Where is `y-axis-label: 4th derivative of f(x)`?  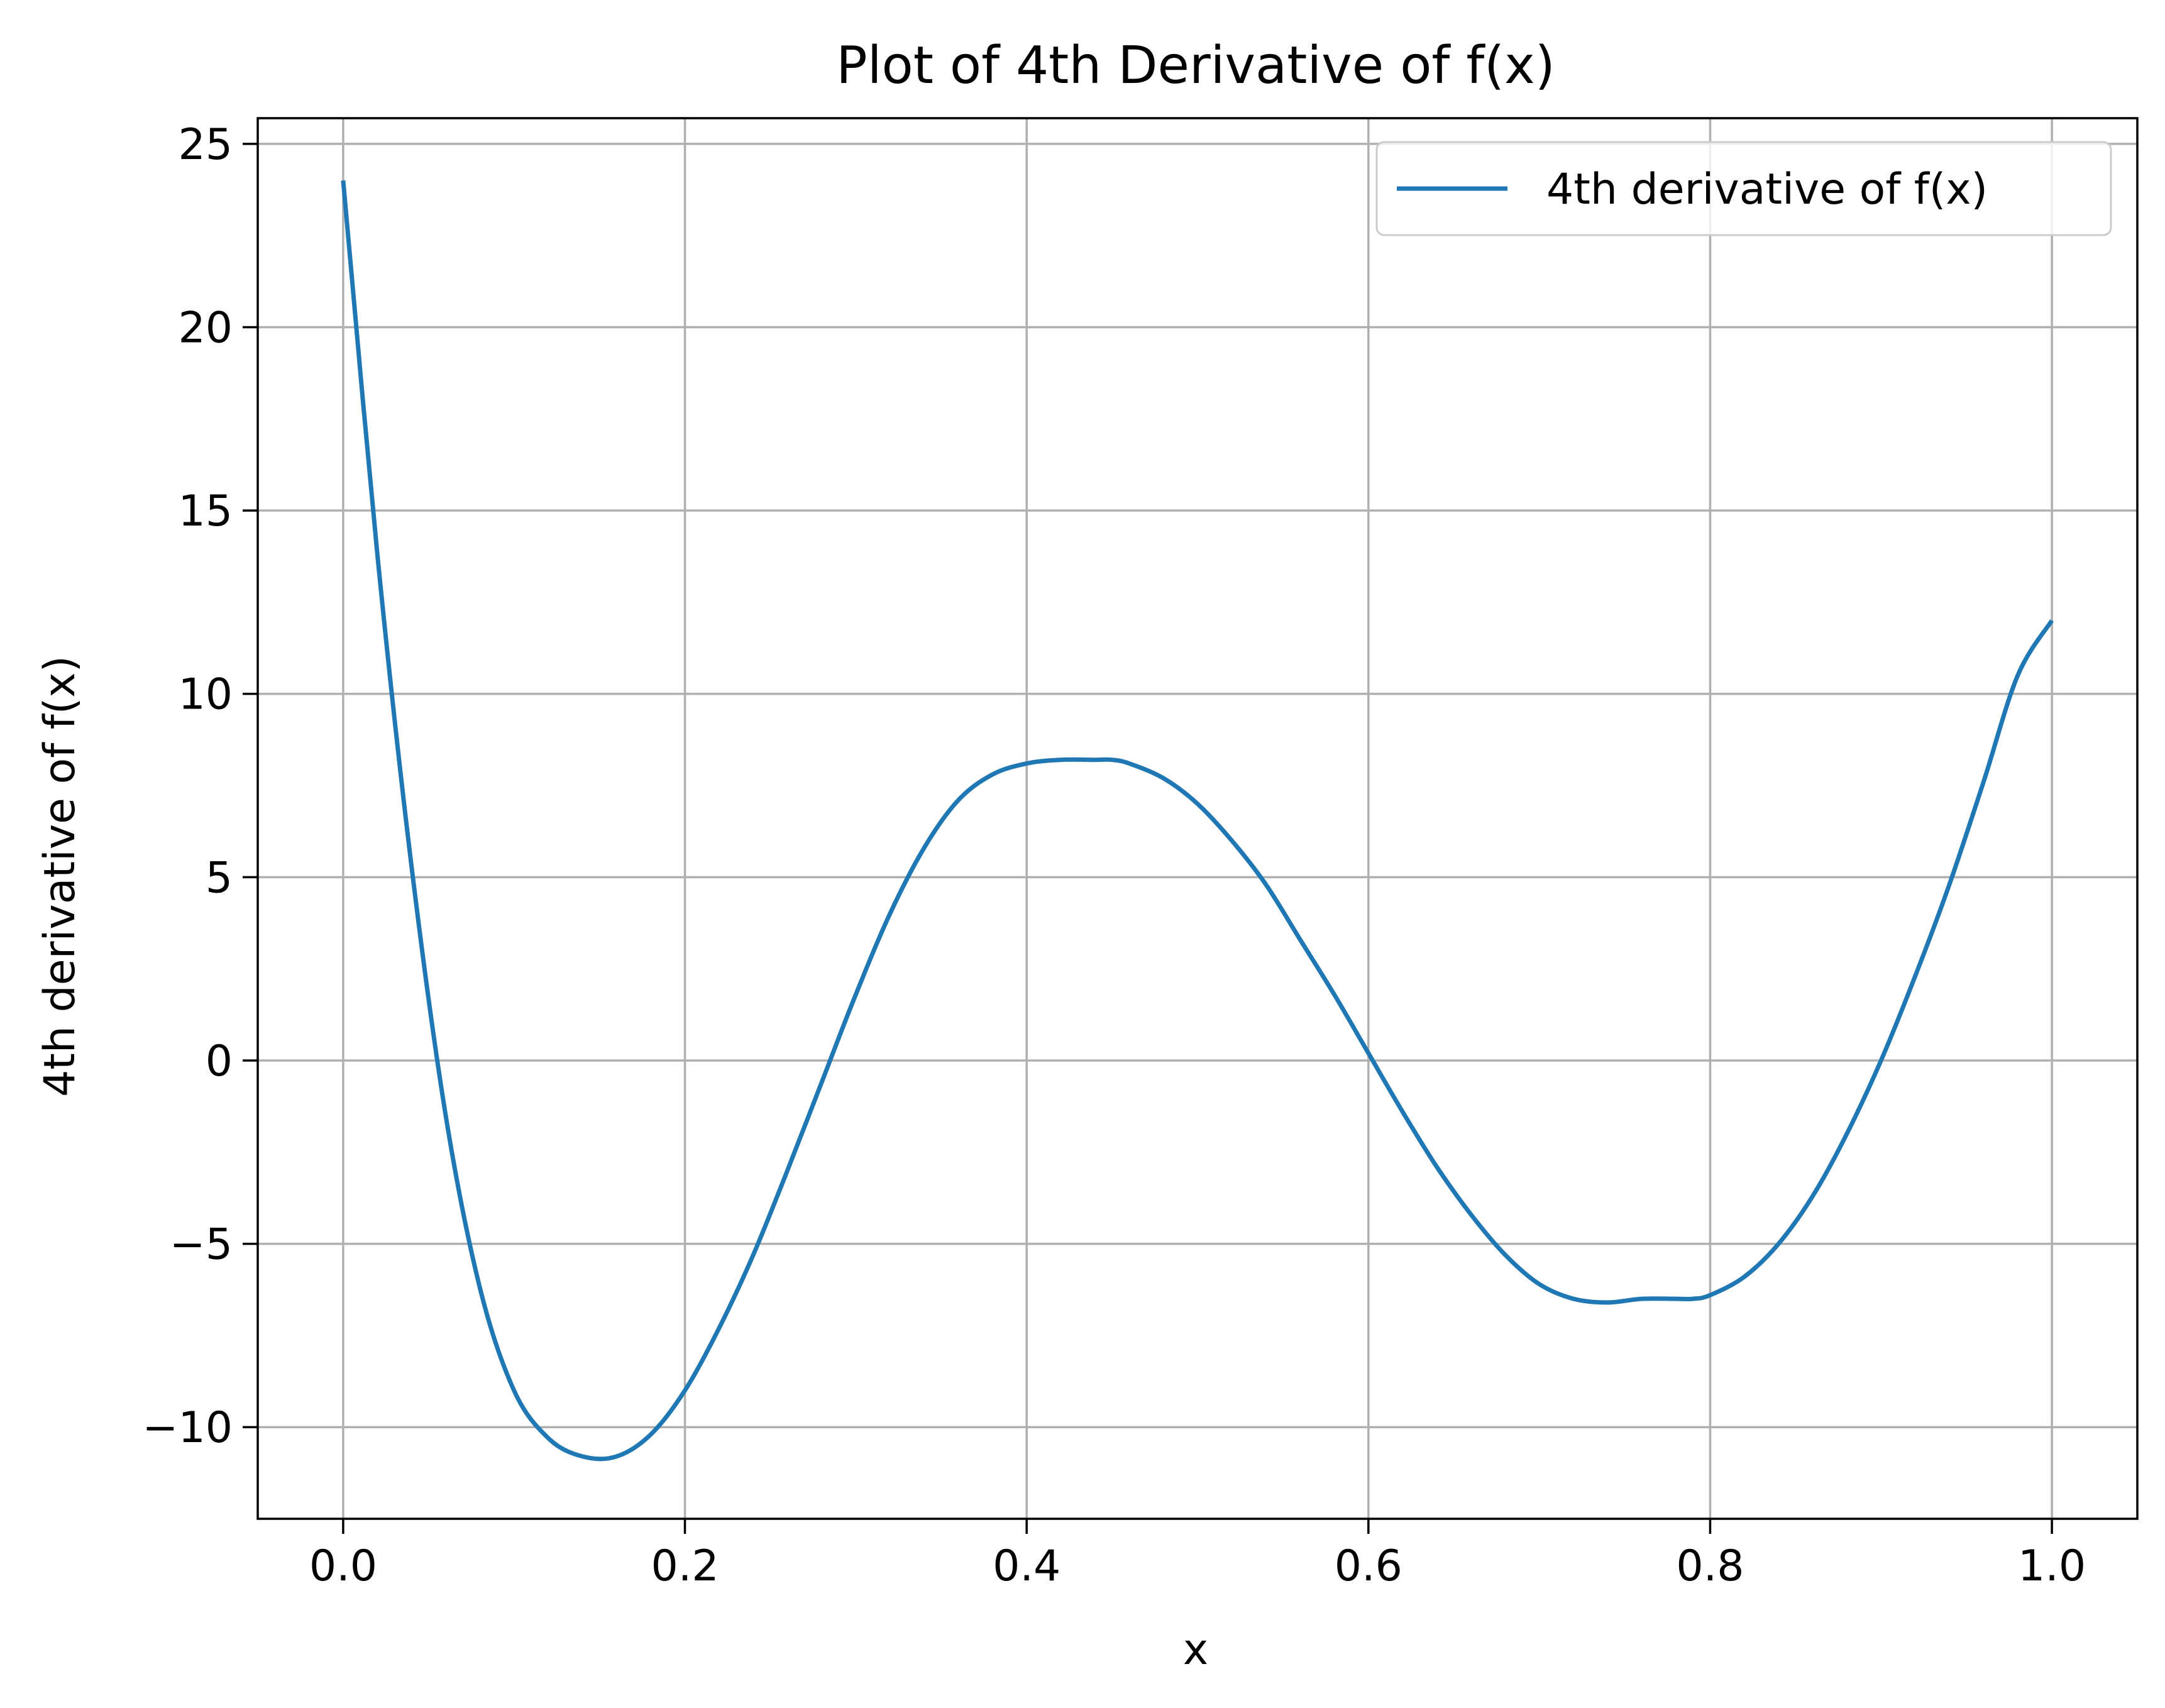
y-axis-label: 4th derivative of f(x) is located at coordinates (60, 876).